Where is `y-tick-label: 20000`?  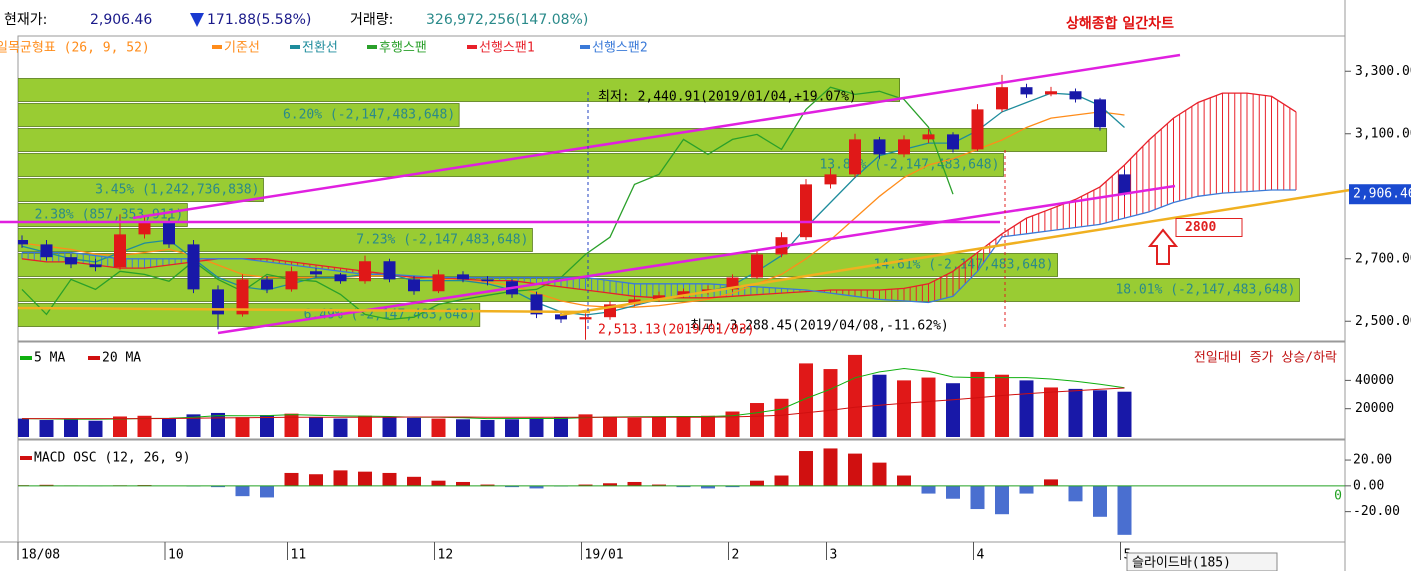
y-tick-label: 20000 is located at coordinates (1374, 408).